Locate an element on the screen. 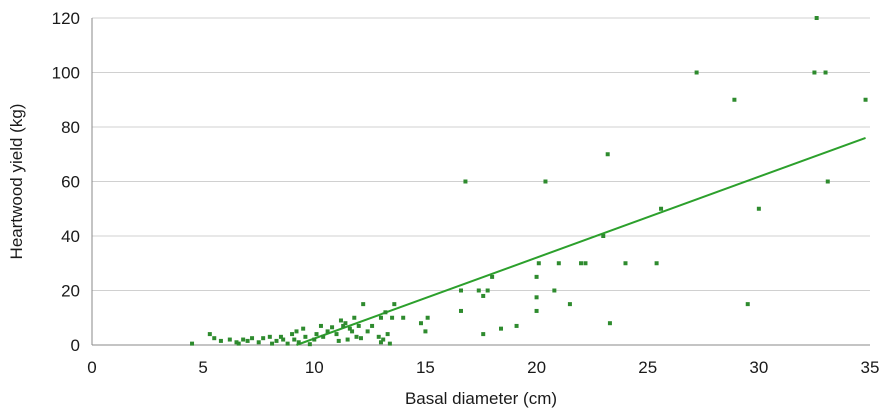 Image resolution: width=892 pixels, height=411 pixels. x-tick-label: 15 is located at coordinates (425, 367).